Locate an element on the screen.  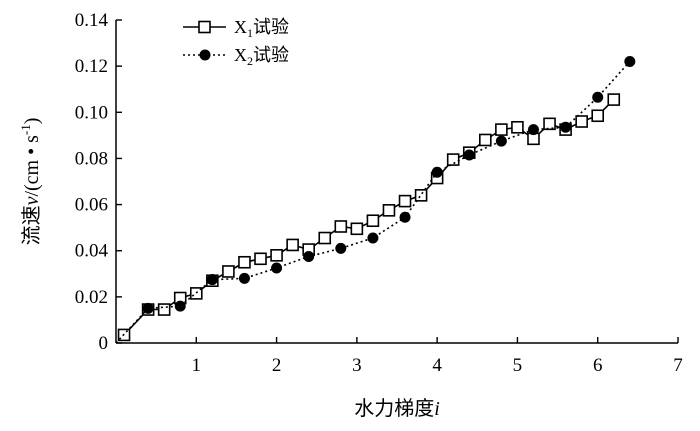
y-axis-title: 流速v/(cm • s-1) is located at coordinates (30, 182).